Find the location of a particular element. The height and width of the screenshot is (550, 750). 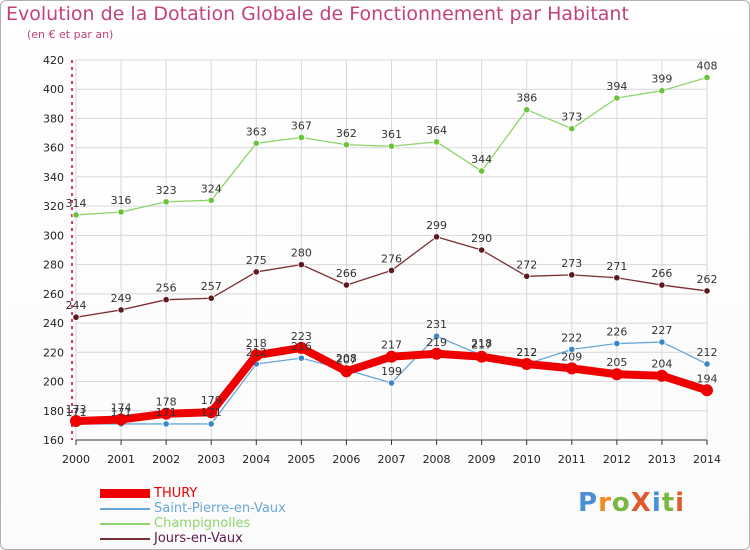

logo-letter: P is located at coordinates (588, 503).